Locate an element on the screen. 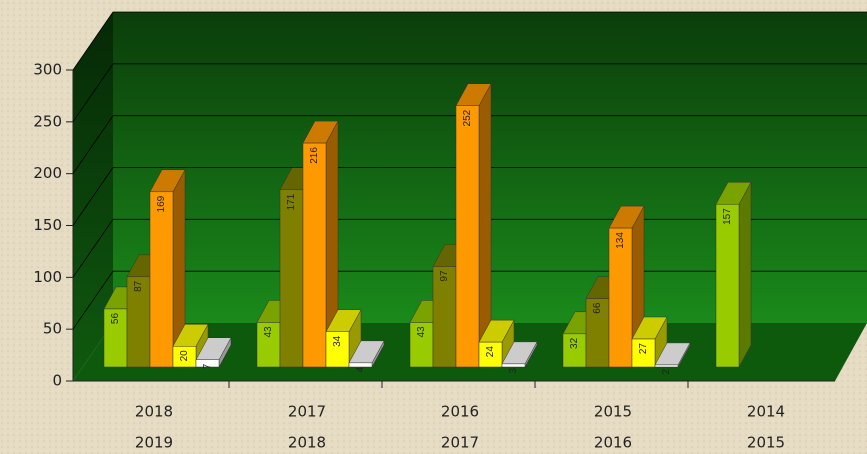 Image resolution: width=867 pixels, height=454 pixels. value-label: 171 is located at coordinates (291, 201).